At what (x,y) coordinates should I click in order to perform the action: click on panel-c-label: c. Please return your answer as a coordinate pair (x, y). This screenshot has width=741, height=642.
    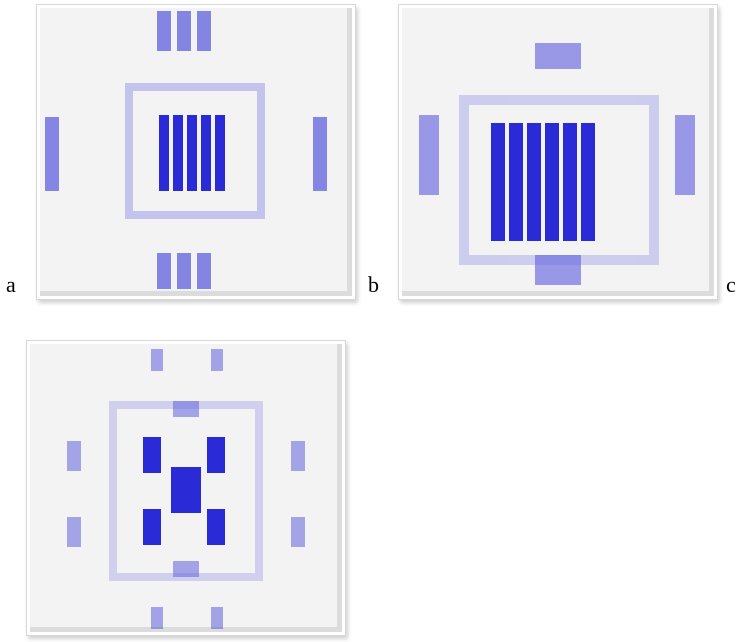
    Looking at the image, I should click on (731, 284).